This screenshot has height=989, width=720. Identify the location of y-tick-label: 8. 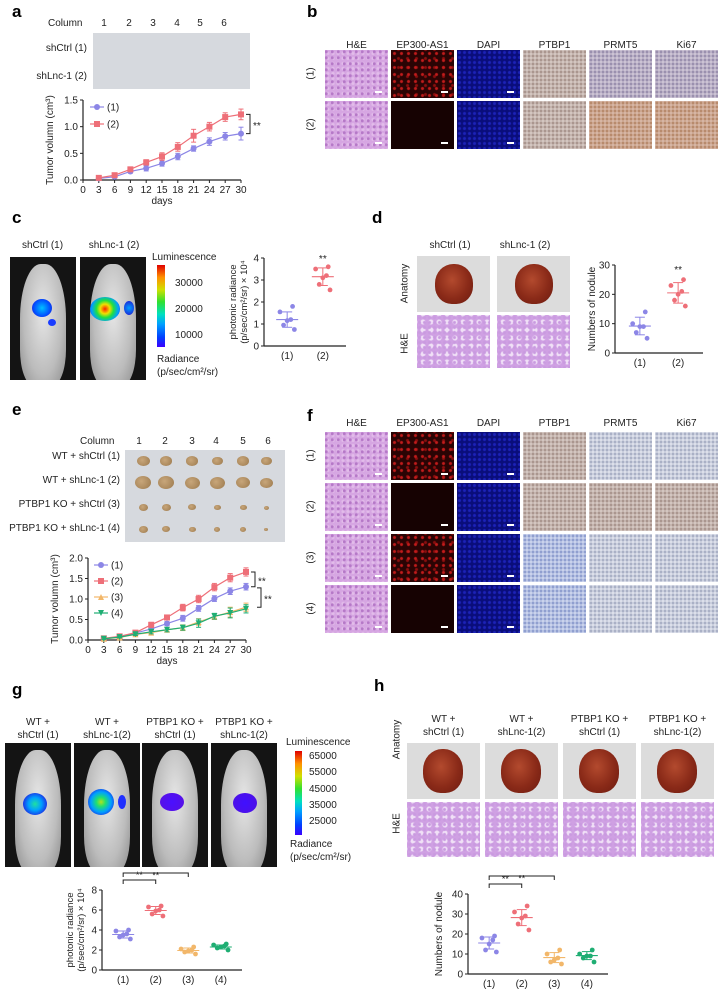
(94, 891).